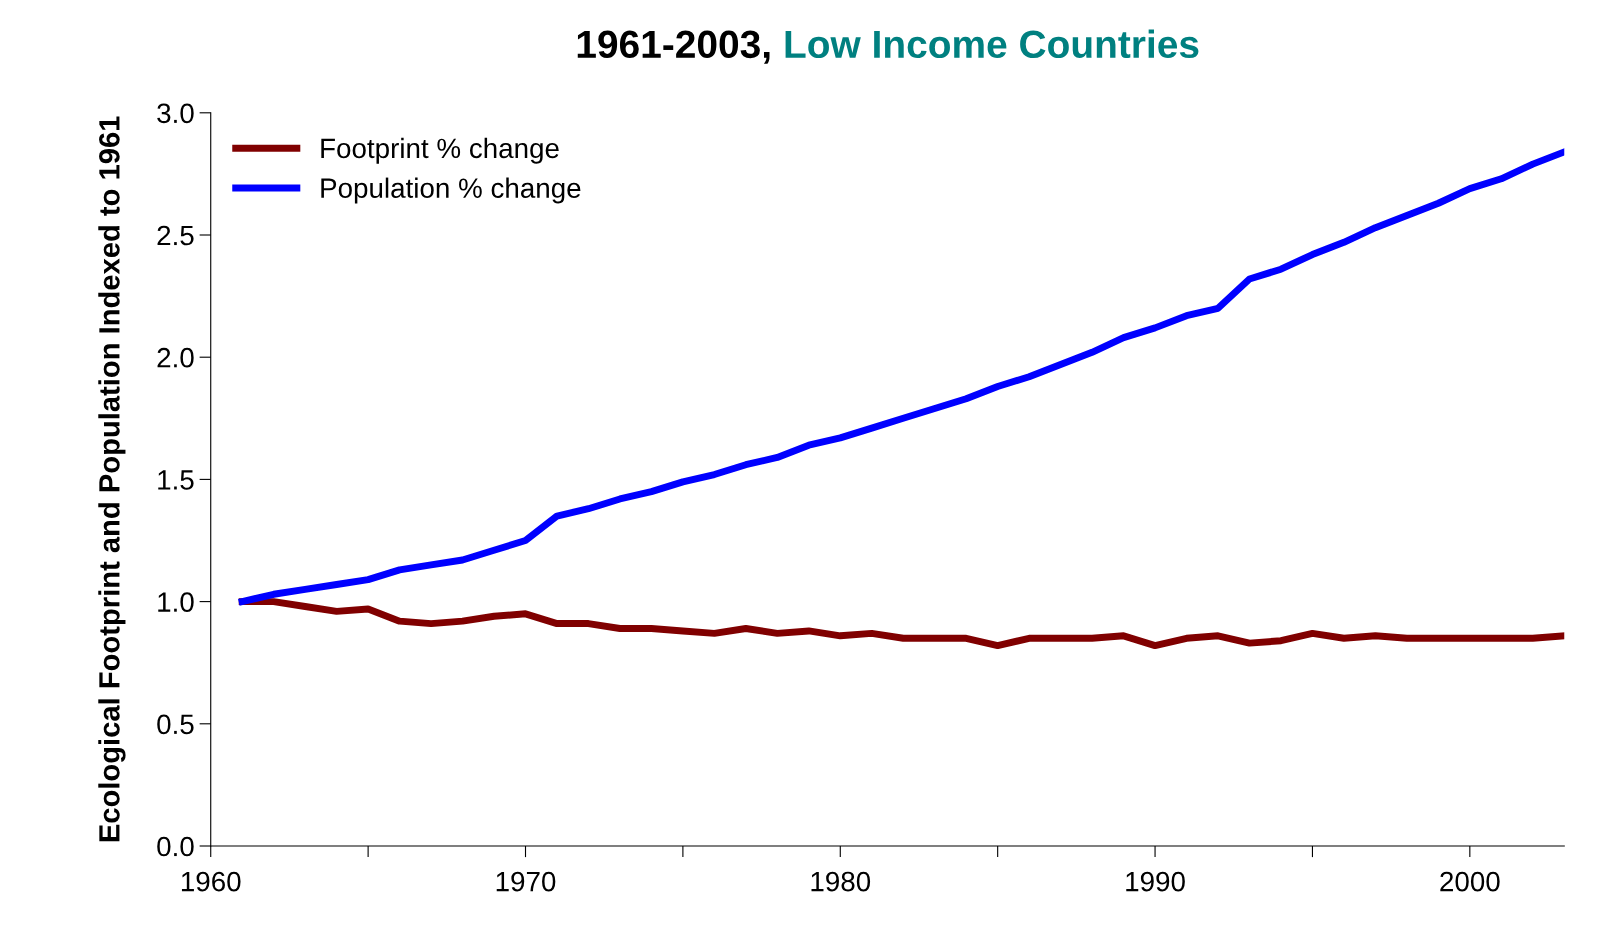  Describe the element at coordinates (176, 480) in the screenshot. I see `y-tick-label: 1.5` at that location.